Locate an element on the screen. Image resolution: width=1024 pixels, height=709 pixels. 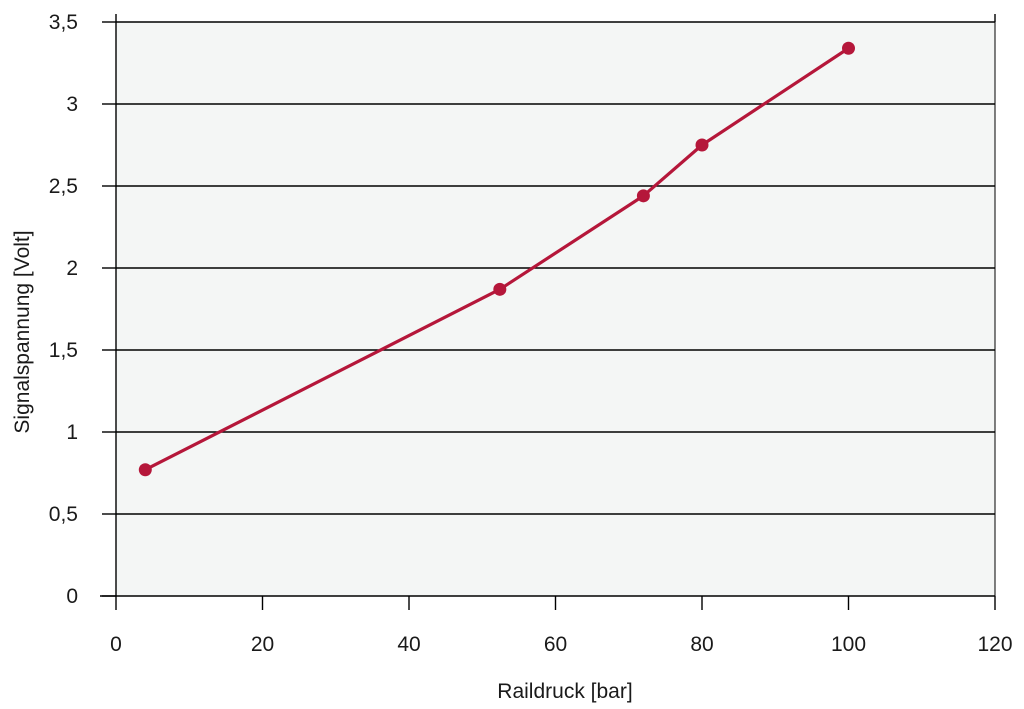
x-tick-label: 120 is located at coordinates (994, 644).